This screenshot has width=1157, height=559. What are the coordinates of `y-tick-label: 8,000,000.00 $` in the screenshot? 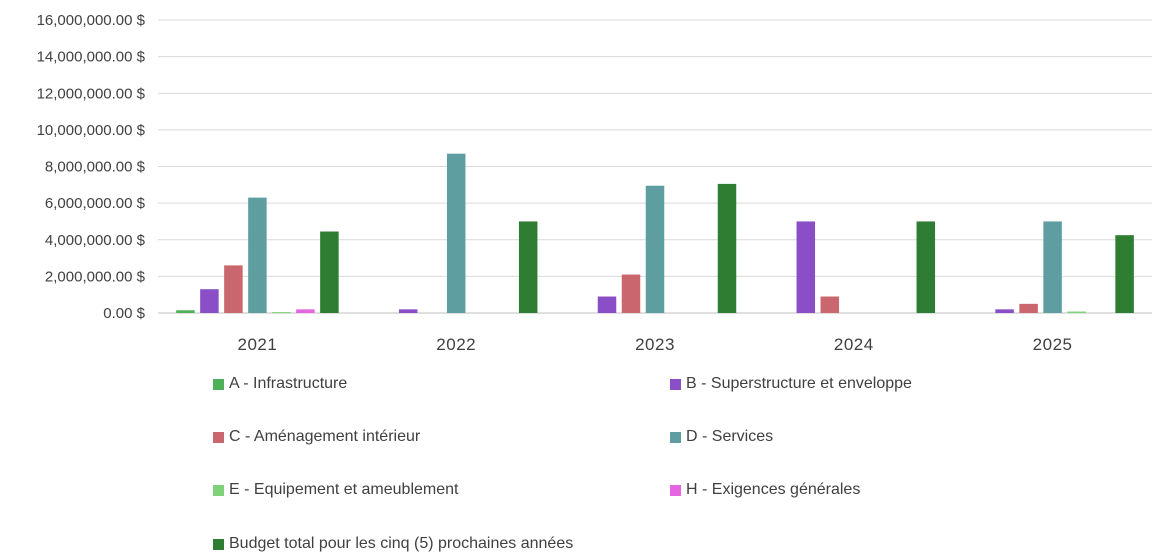 It's located at (95, 167).